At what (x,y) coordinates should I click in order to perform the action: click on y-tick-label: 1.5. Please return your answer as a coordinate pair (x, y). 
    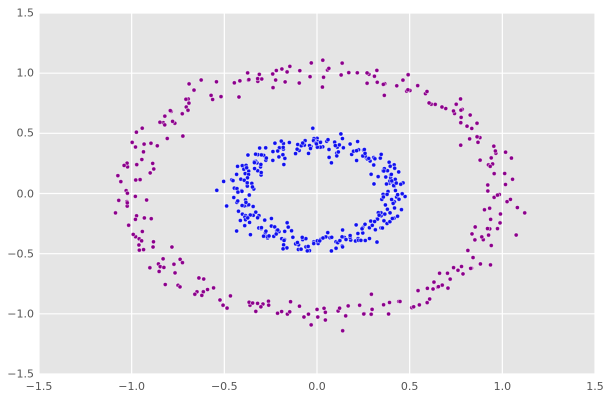
    Looking at the image, I should click on (25, 13).